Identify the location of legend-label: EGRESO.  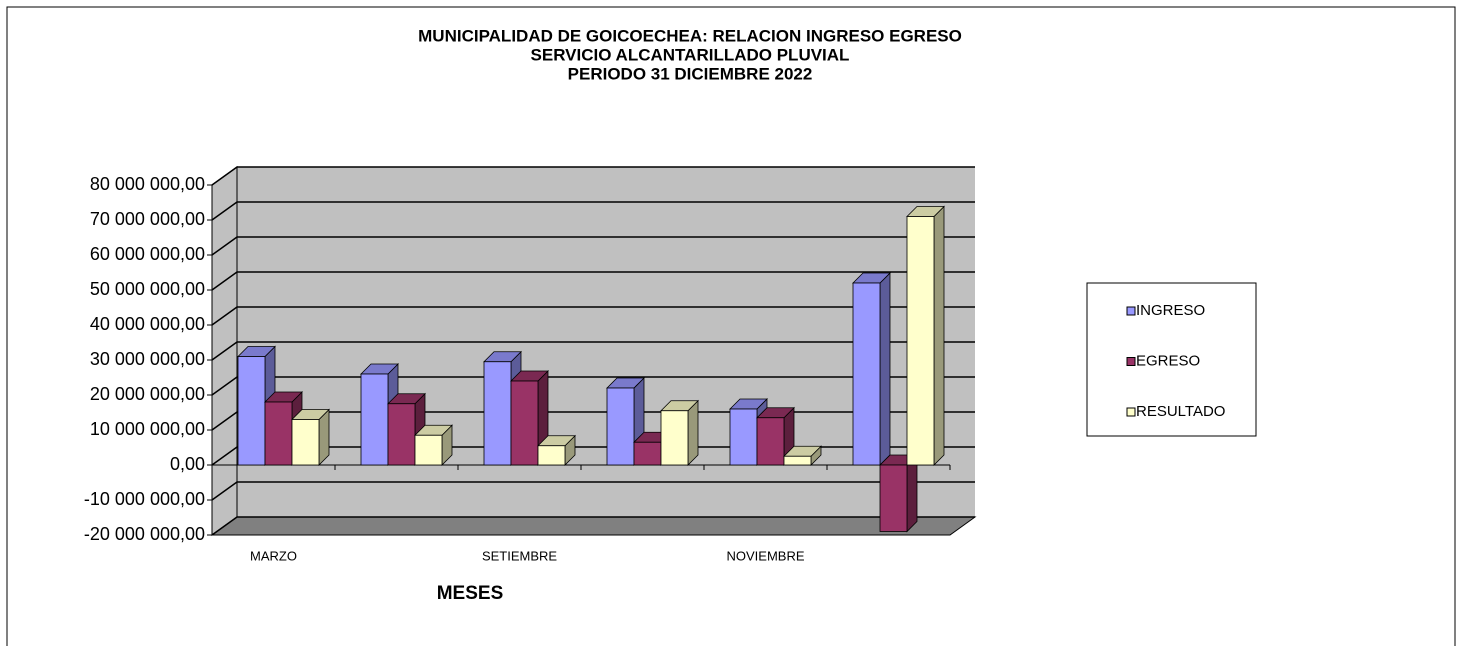
(1168, 360).